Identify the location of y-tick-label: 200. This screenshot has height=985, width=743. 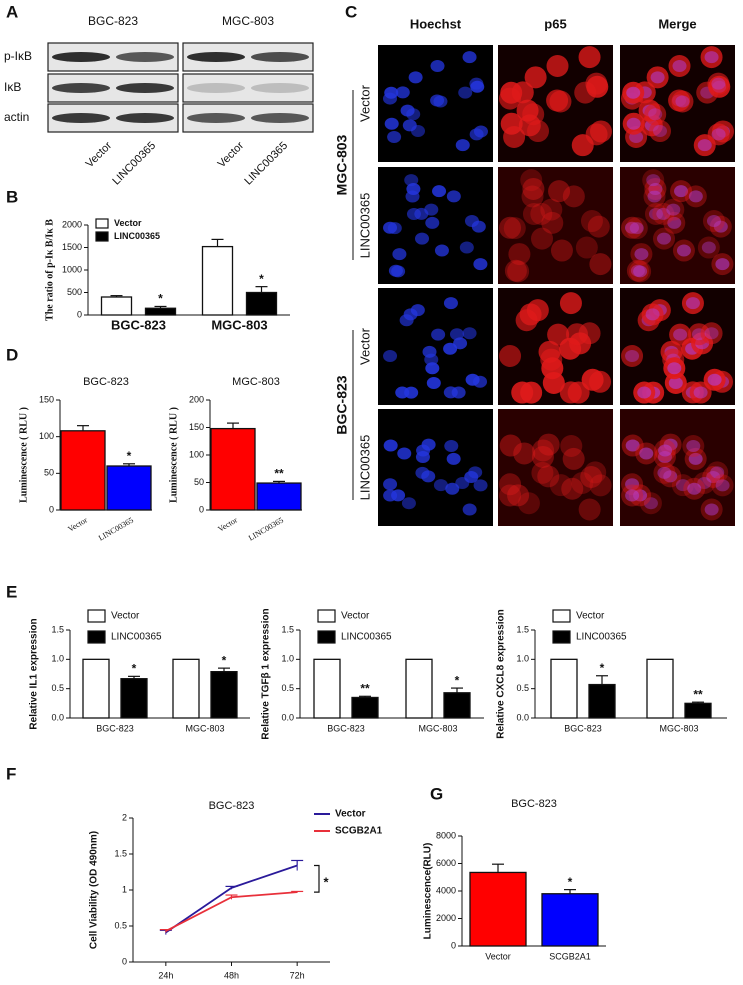
(196, 399).